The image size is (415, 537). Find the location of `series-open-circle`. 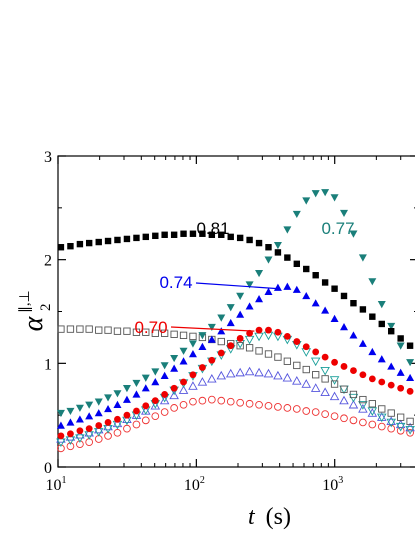

series-open-circle is located at coordinates (235, 424).